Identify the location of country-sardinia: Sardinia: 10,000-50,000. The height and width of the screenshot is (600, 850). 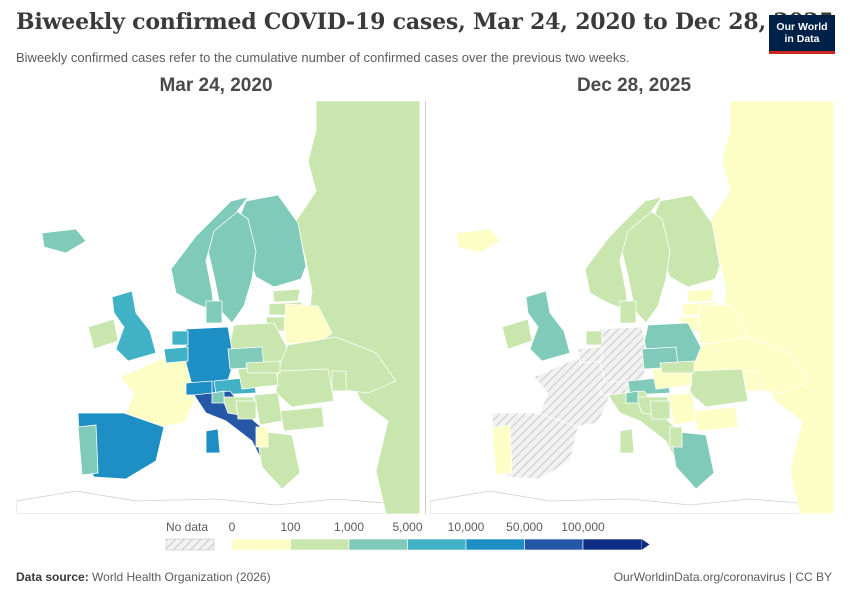
(213, 441).